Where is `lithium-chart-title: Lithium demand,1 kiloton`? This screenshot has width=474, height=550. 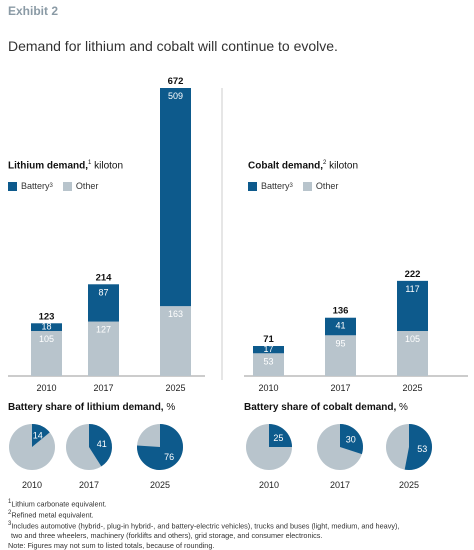 lithium-chart-title: Lithium demand,1 kiloton is located at coordinates (65, 165).